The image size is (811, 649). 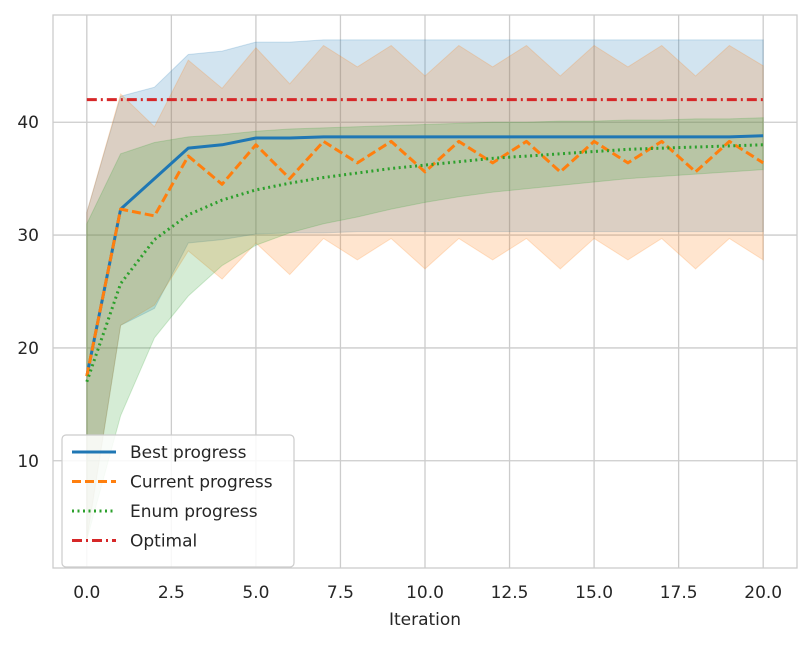 What do you see at coordinates (425, 593) in the screenshot?
I see `x-tick-label: 10.0` at bounding box center [425, 593].